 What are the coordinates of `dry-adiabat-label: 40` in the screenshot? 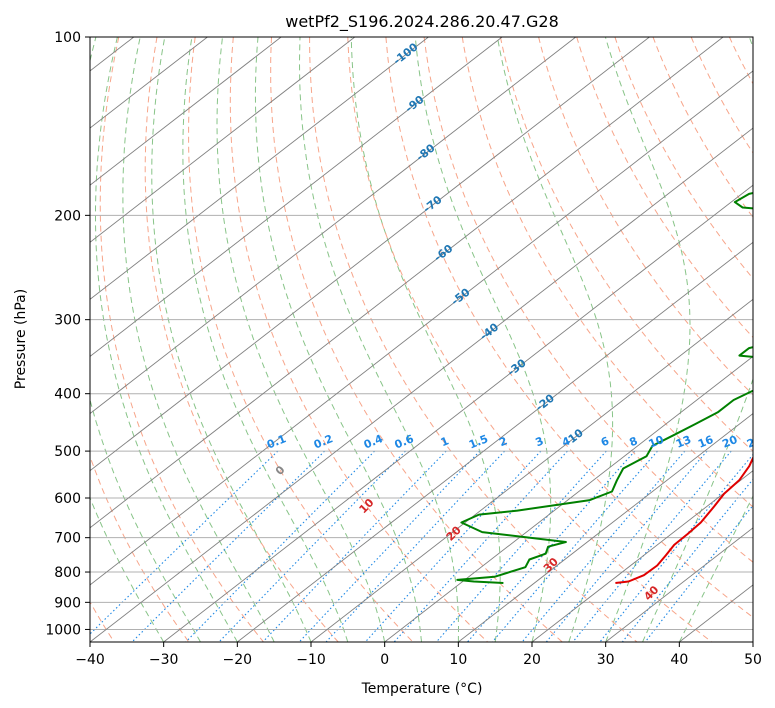 It's located at (651, 593).